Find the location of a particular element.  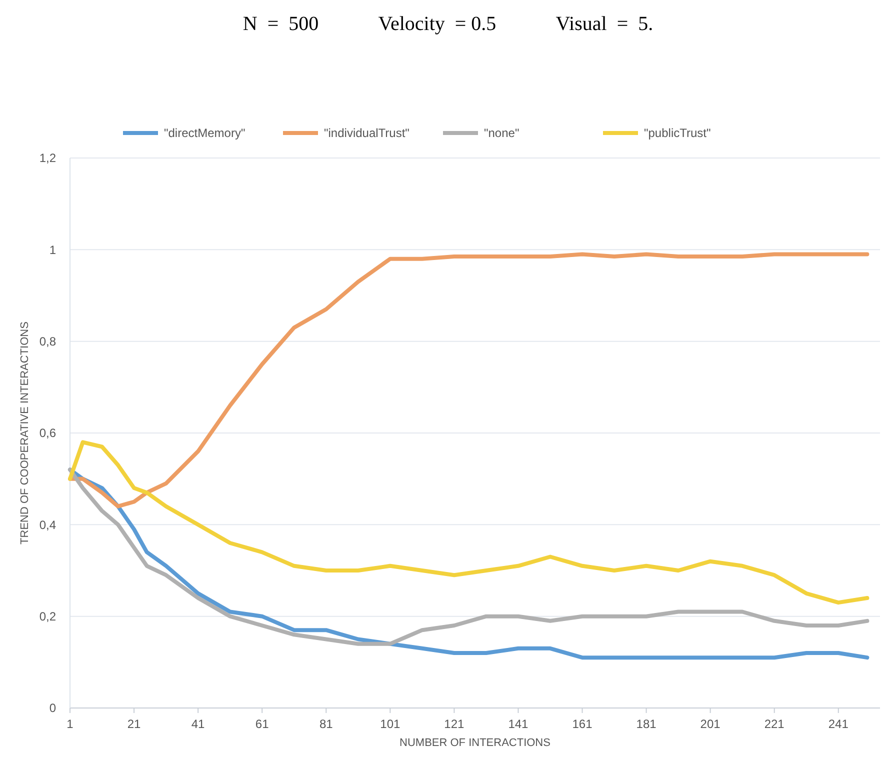

x-tick-label: 181 is located at coordinates (646, 724).